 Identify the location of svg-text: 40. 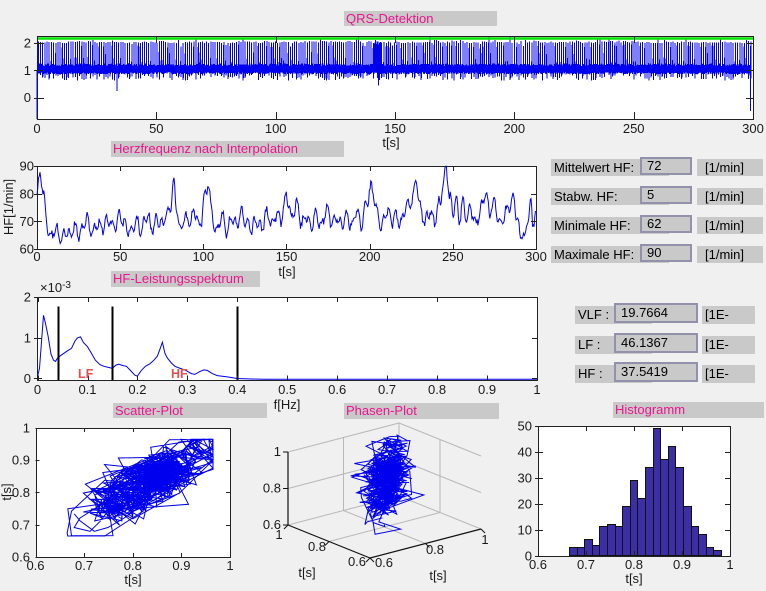
(525, 452).